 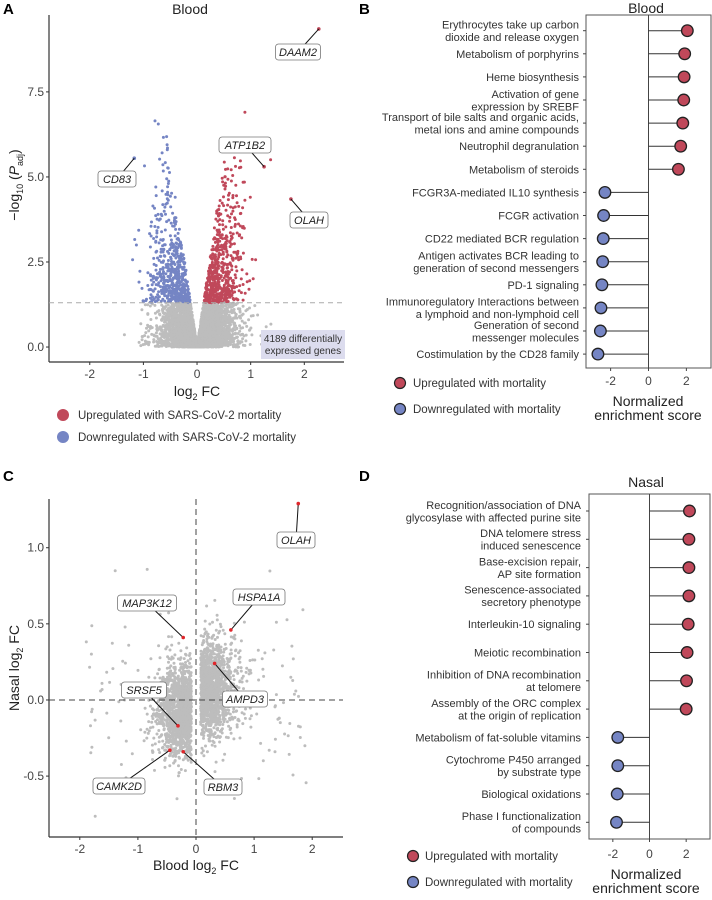 I want to click on panel-c-letter: C, so click(x=8, y=476).